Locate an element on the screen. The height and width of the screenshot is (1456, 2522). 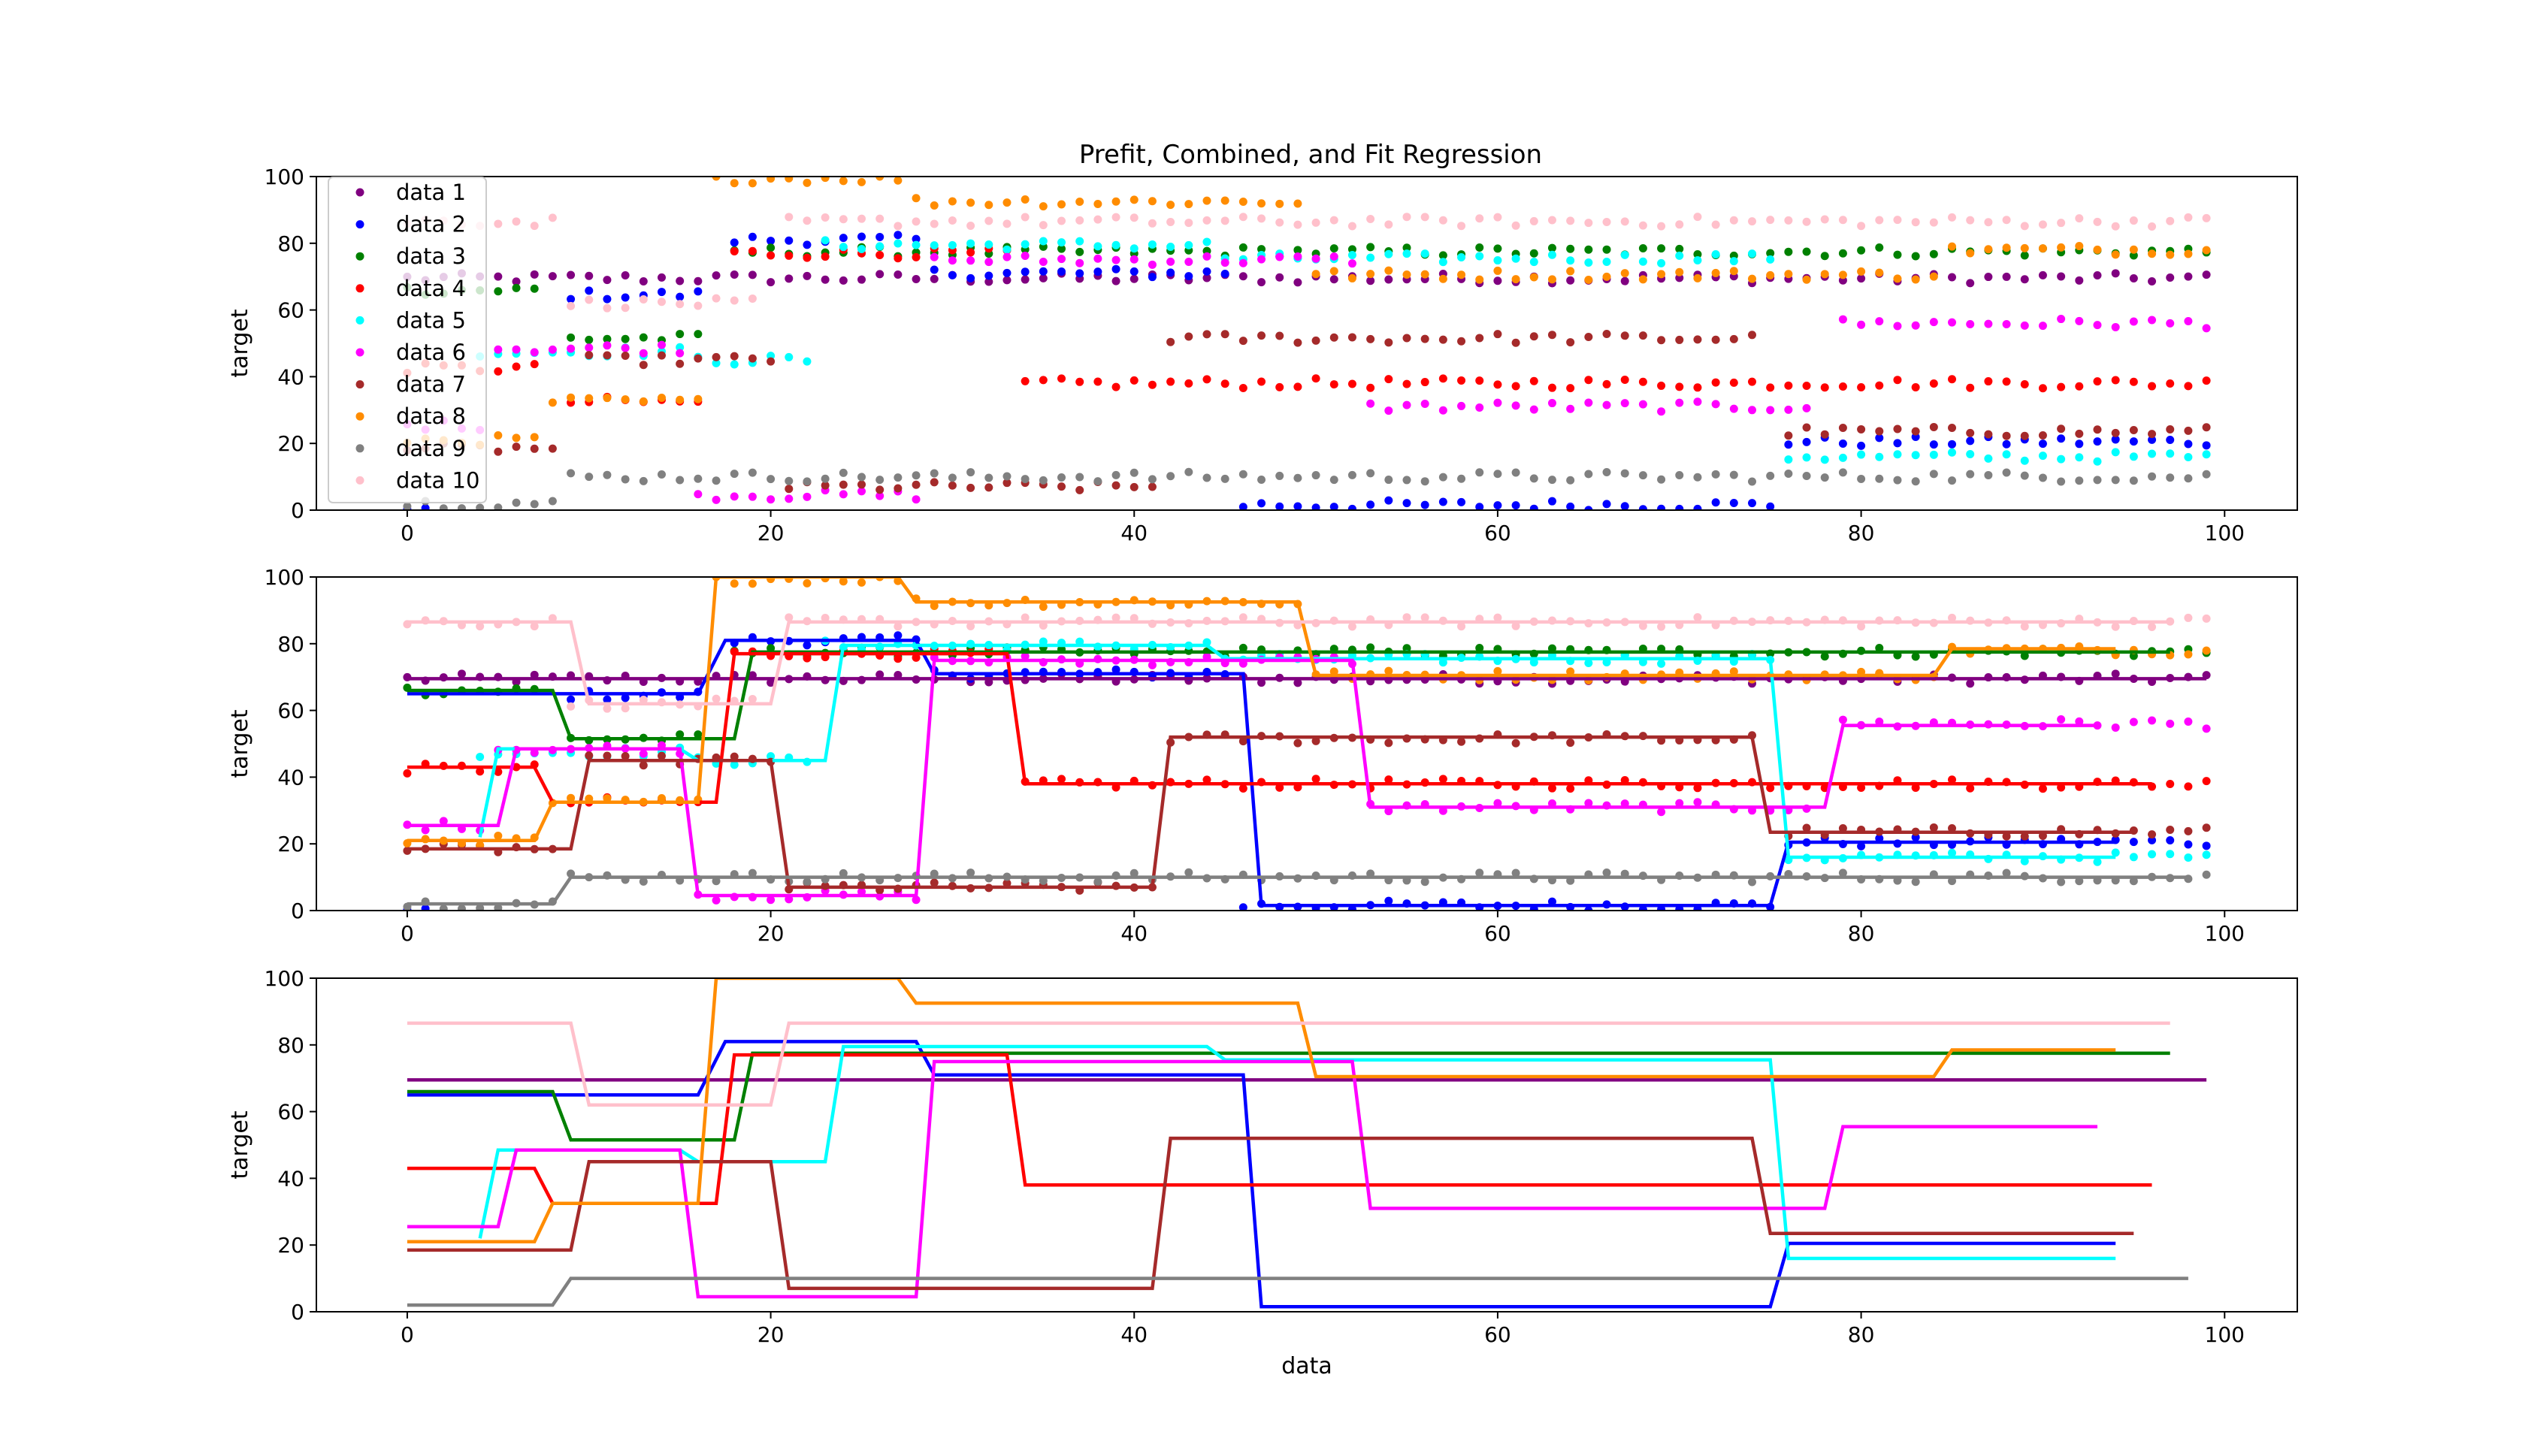
x-tick-label: 60 is located at coordinates (1497, 533).